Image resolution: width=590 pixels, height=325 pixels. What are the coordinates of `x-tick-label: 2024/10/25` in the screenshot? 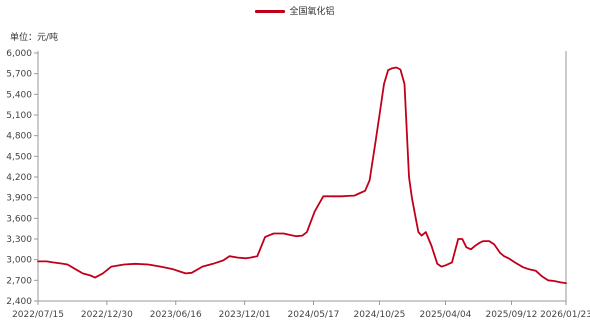 It's located at (380, 315).